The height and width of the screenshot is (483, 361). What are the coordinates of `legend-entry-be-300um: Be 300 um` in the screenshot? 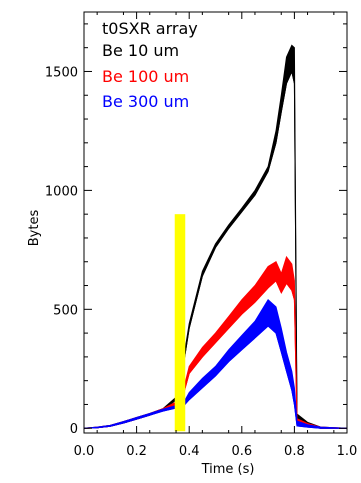 It's located at (145, 101).